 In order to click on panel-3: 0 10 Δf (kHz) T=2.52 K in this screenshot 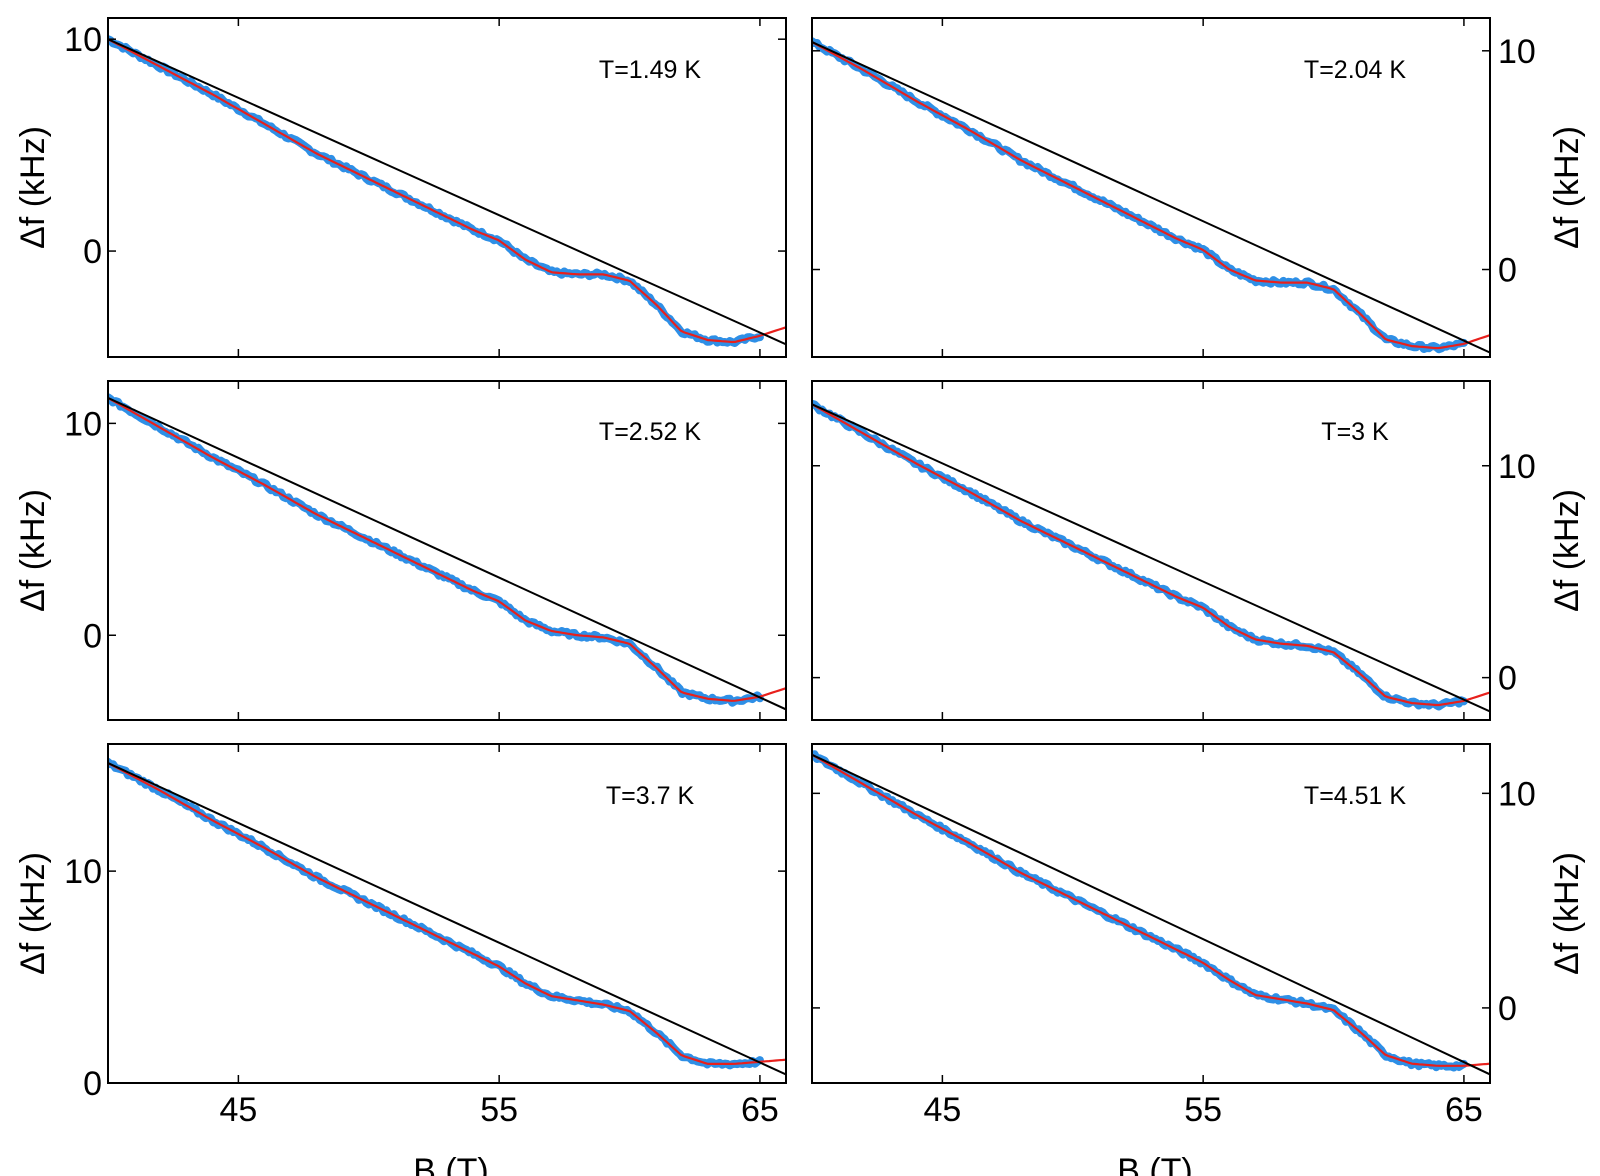, I will do `click(400, 550)`.